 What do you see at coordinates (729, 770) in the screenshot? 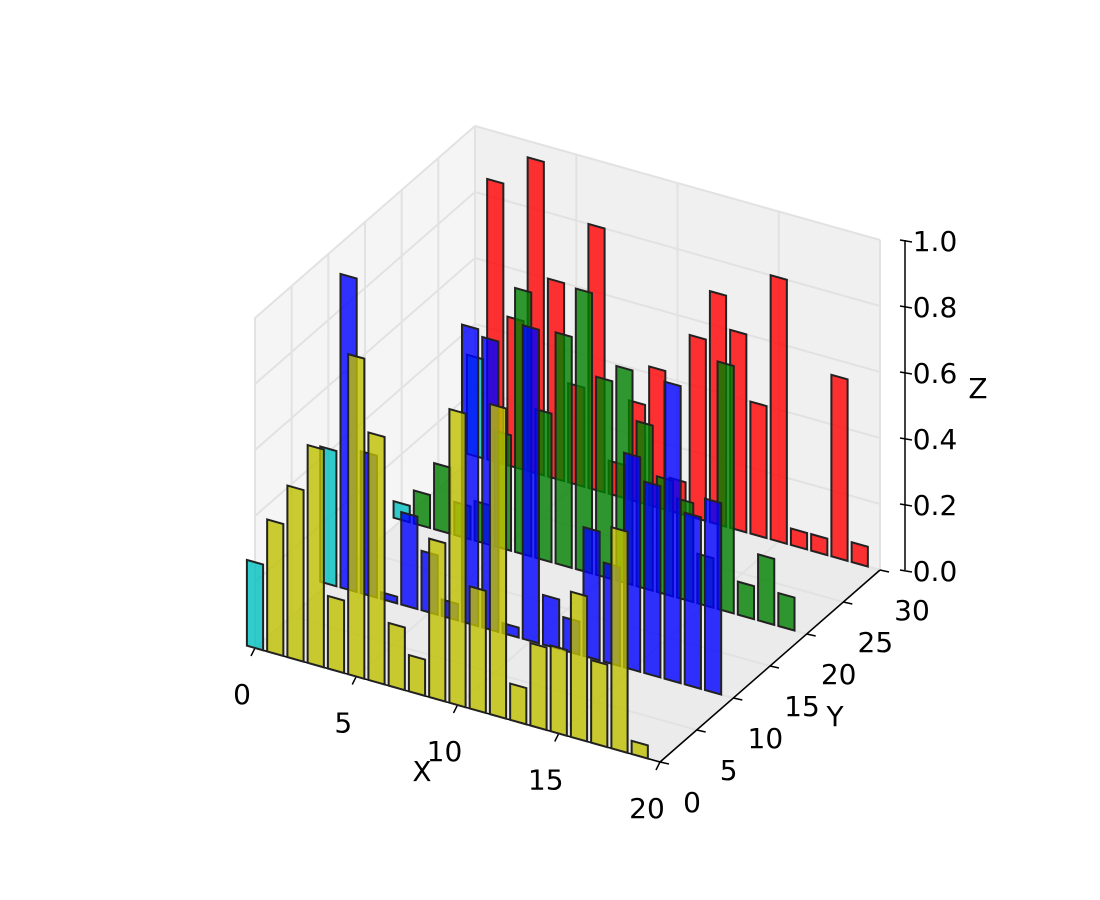
I see `y-tick-label: 5` at bounding box center [729, 770].